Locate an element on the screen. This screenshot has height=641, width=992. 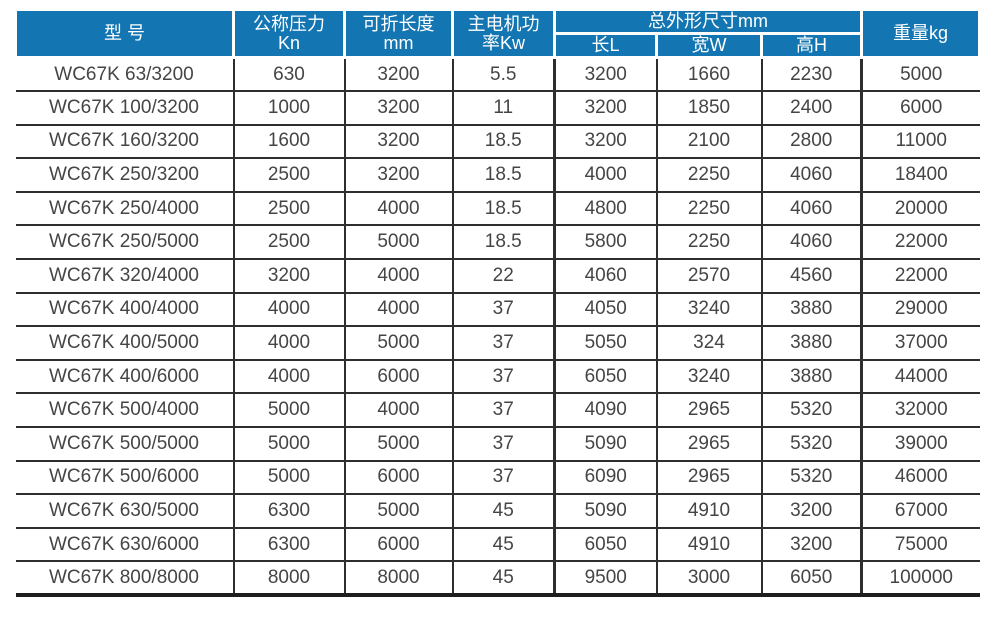
value-cell: 4050 is located at coordinates (605, 310).